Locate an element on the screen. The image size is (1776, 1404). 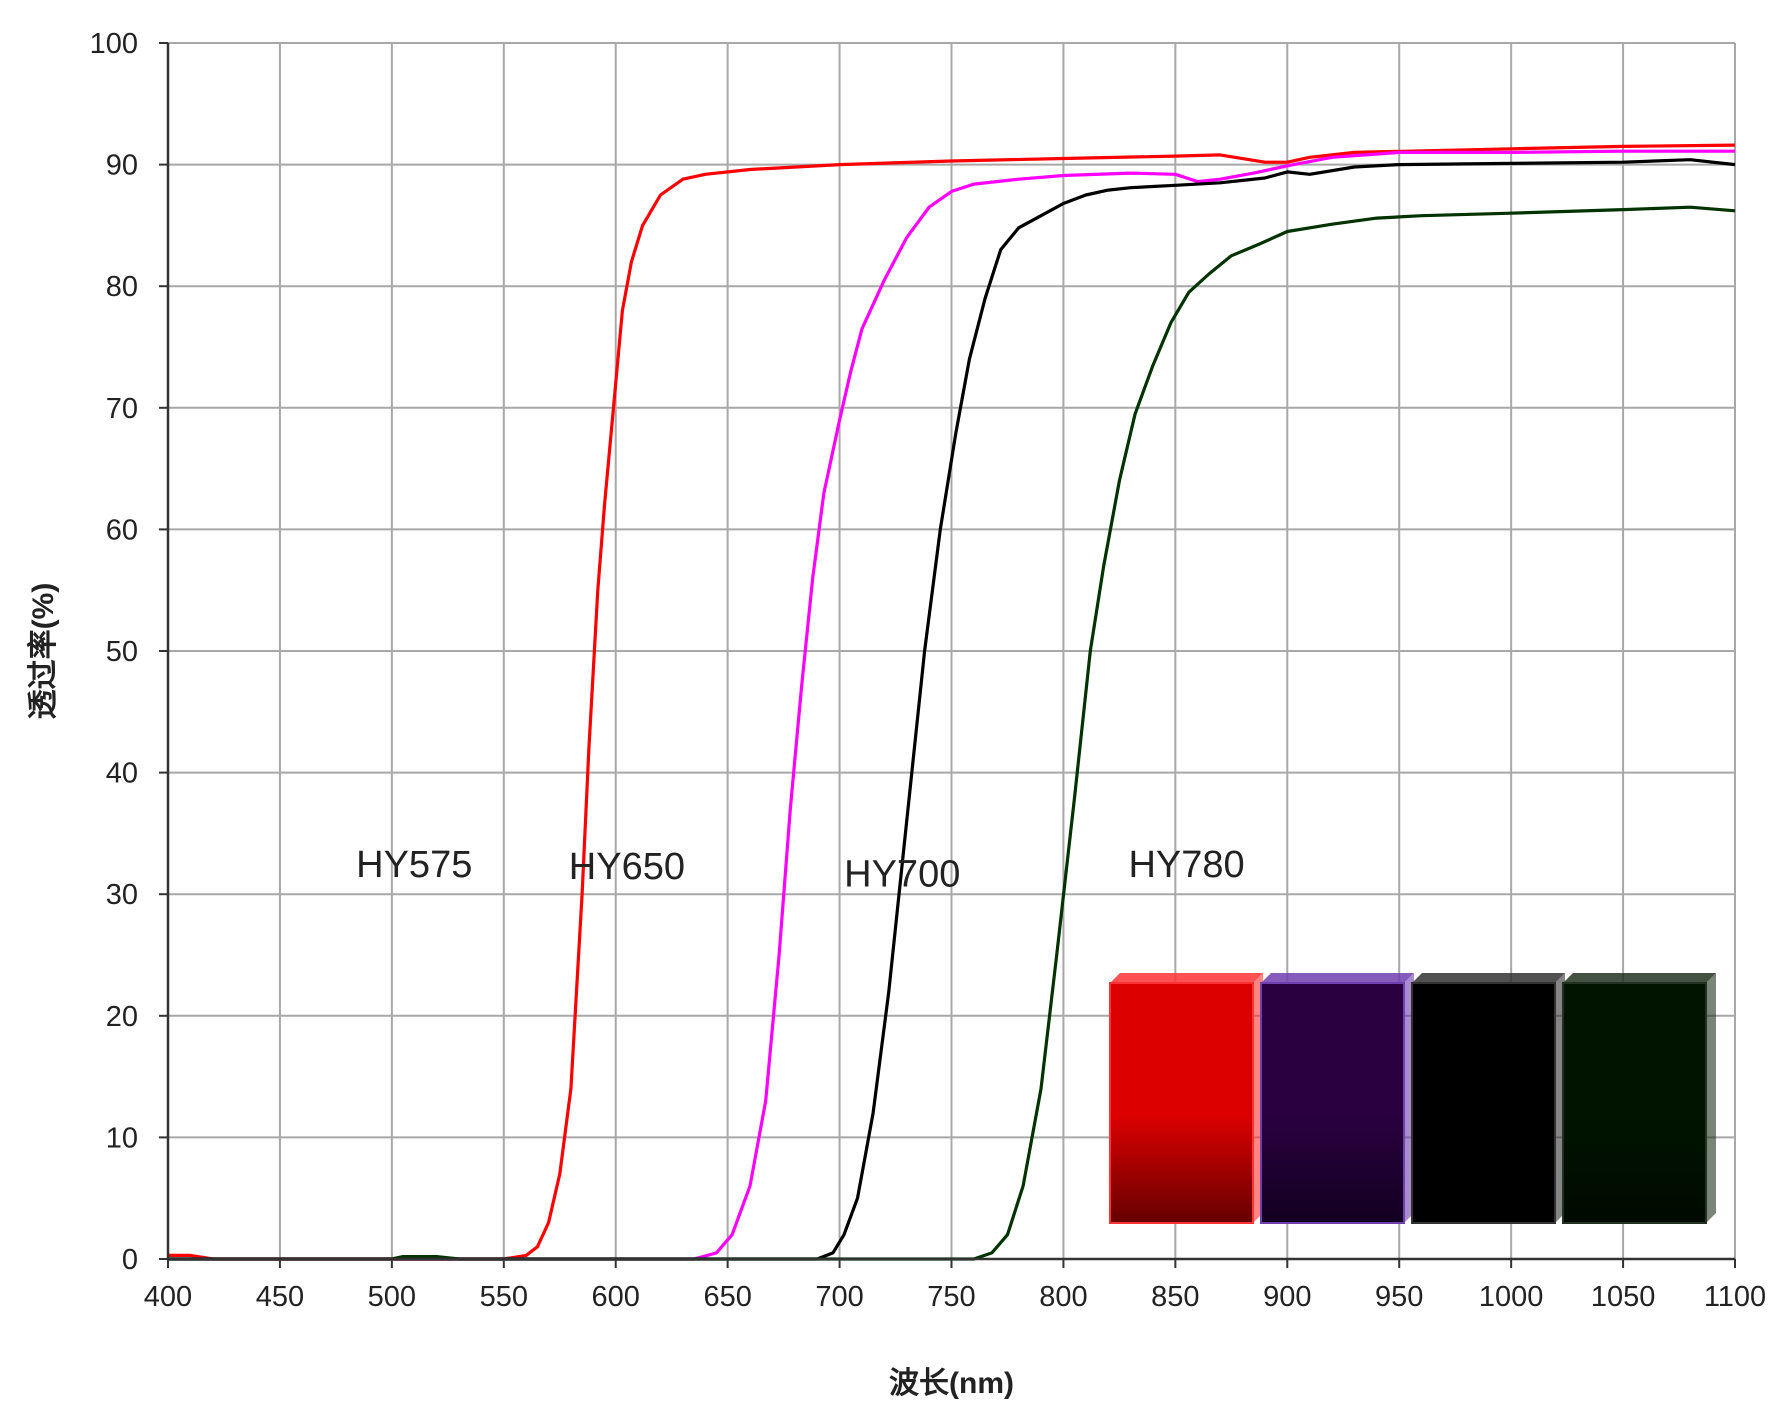
y-tick-label: 50 is located at coordinates (122, 652).